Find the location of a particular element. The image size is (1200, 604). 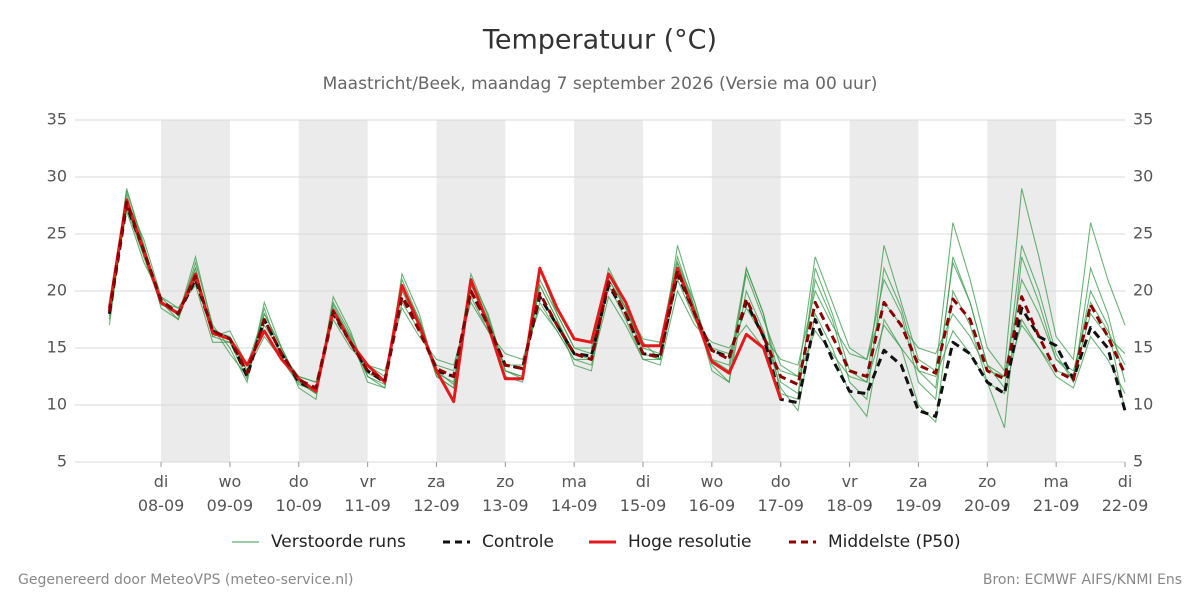

y-tick-label-right: 25 is located at coordinates (1143, 233).